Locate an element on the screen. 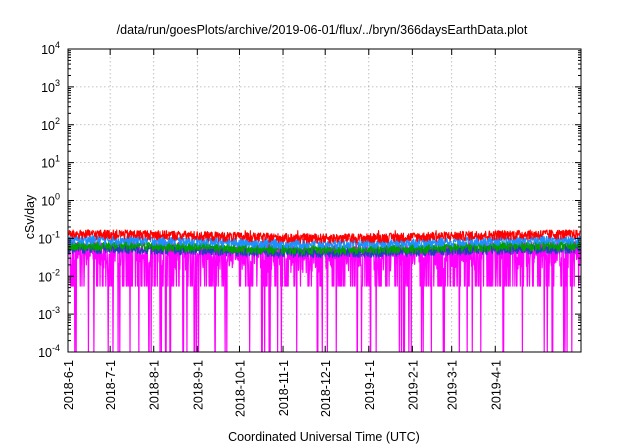 Image resolution: width=640 pixels, height=448 pixels. x-tick-label: 2019-4-1 is located at coordinates (496, 385).